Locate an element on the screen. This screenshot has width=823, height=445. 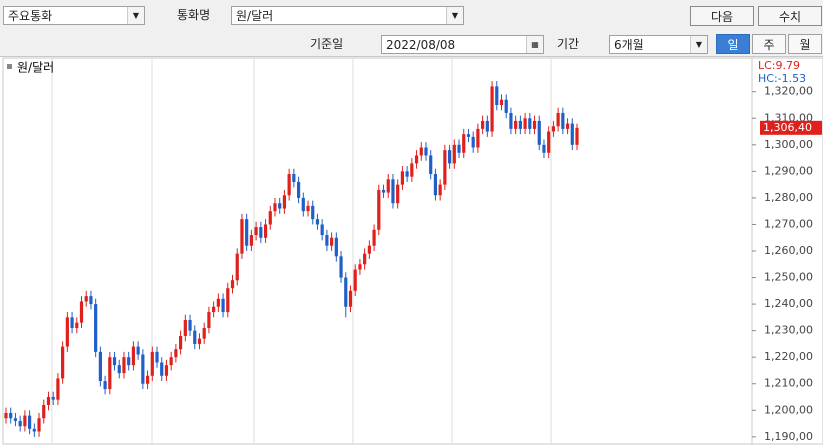
y-tick-label: 1,290,00 is located at coordinates (788, 170).